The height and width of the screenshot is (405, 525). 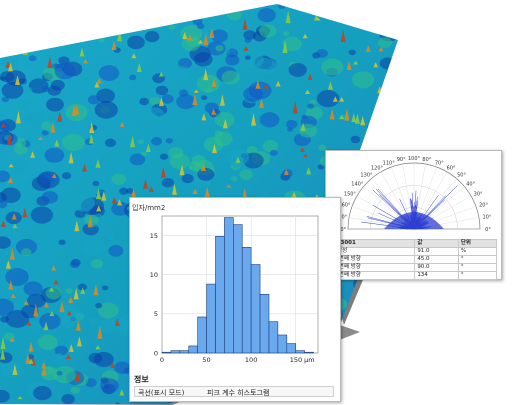 What do you see at coordinates (156, 353) in the screenshot?
I see `y-tick-label: 0` at bounding box center [156, 353].